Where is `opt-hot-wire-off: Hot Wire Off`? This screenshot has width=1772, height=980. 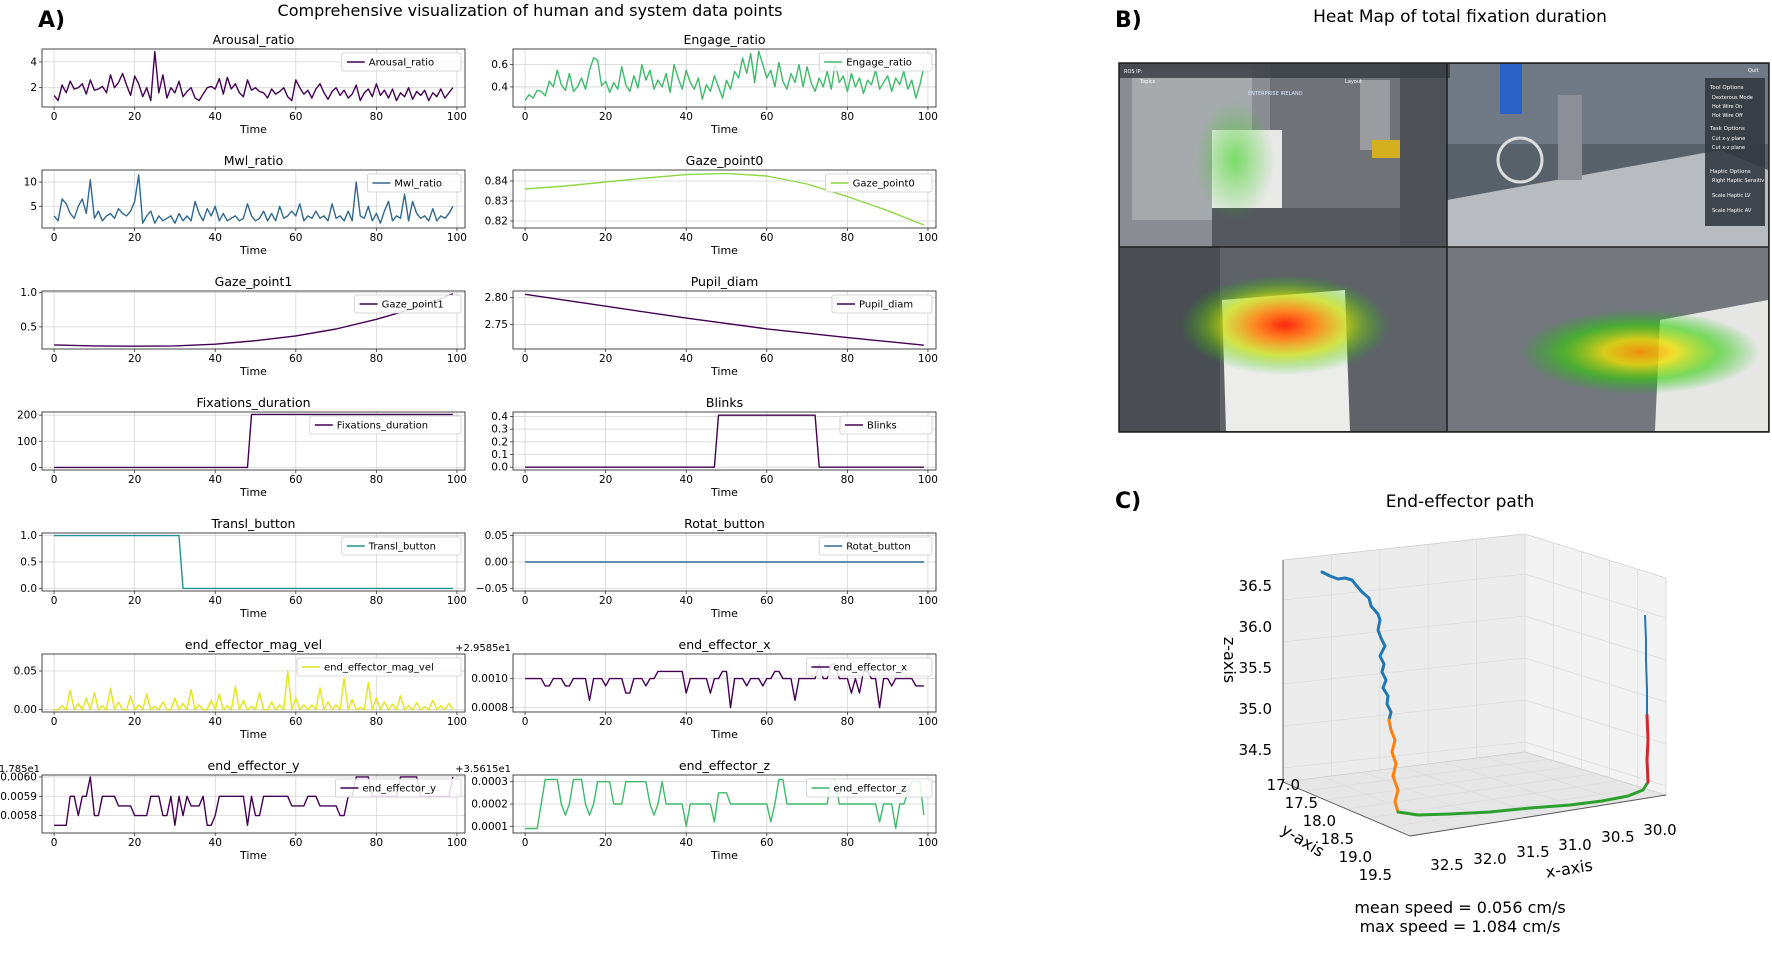 opt-hot-wire-off: Hot Wire Off is located at coordinates (1727, 116).